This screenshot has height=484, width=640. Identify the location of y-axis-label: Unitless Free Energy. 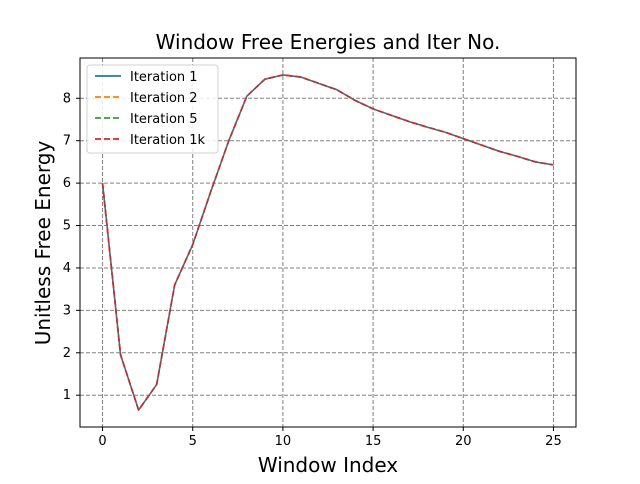
(43, 243).